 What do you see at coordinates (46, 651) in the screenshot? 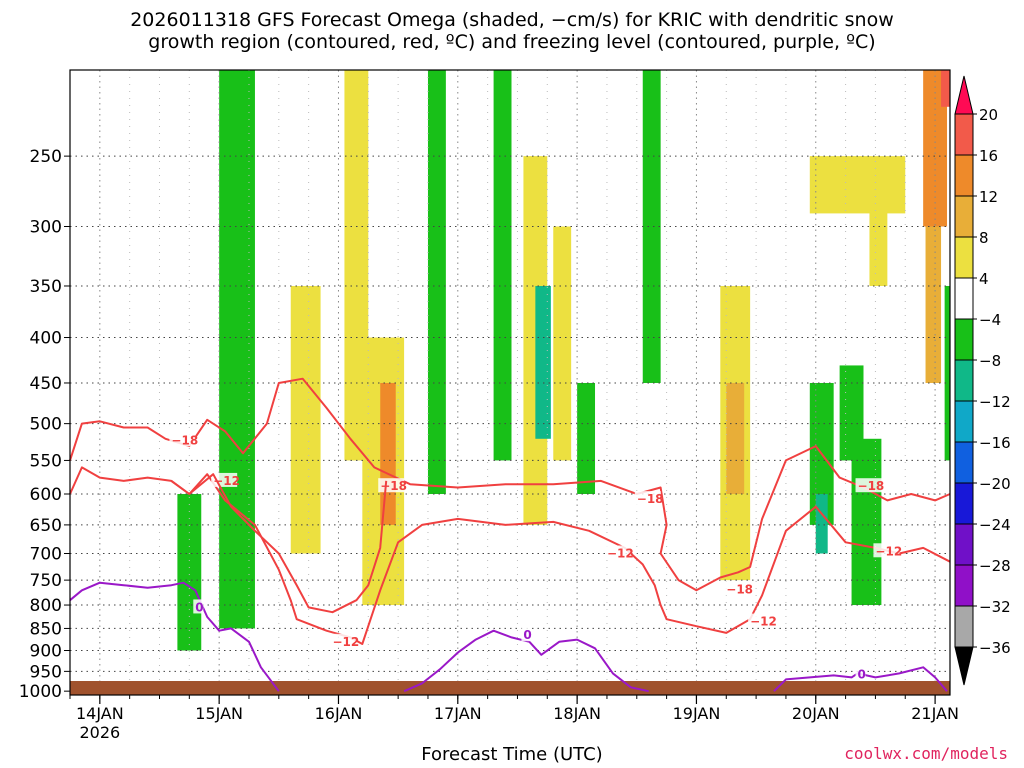
I see `y-tick-label-13: 900` at bounding box center [46, 651].